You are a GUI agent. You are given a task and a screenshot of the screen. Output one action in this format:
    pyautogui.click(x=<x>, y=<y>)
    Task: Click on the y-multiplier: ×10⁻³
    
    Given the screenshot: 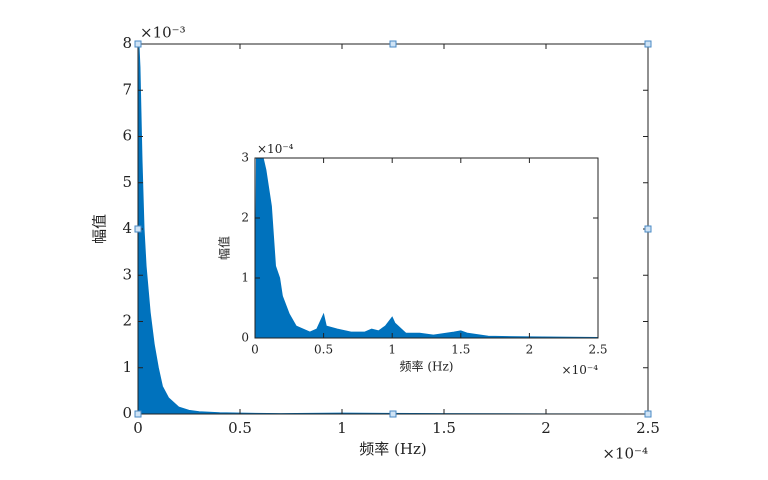 What is the action you would take?
    pyautogui.click(x=163, y=33)
    